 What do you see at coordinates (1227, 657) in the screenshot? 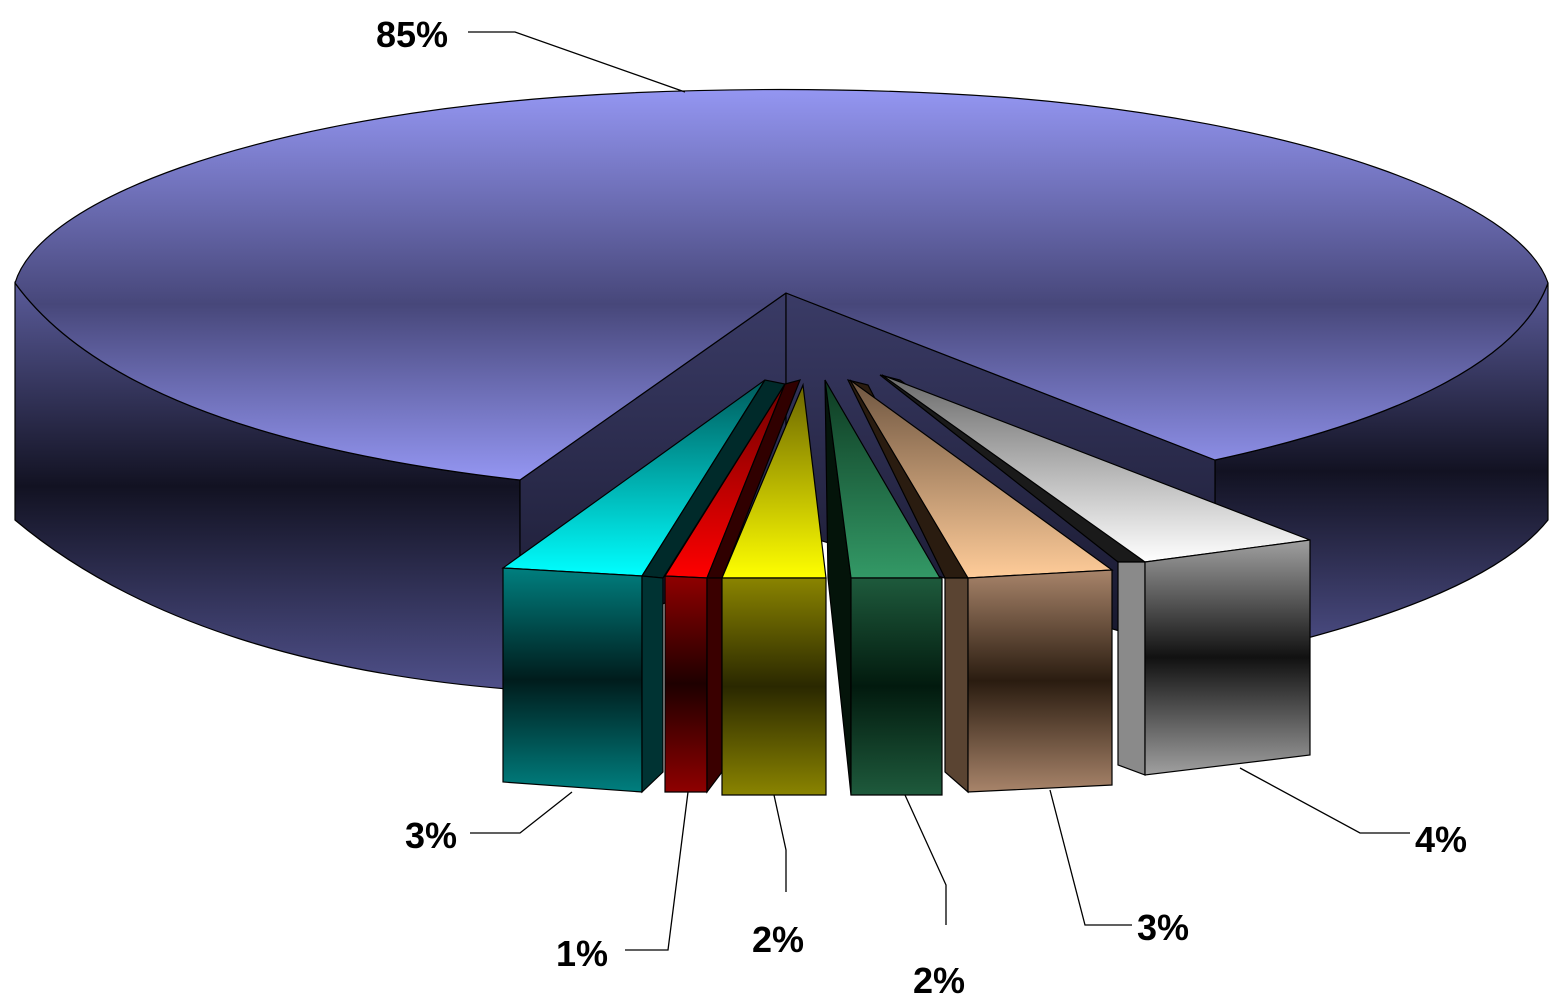
I see `slice-4-white-front` at bounding box center [1227, 657].